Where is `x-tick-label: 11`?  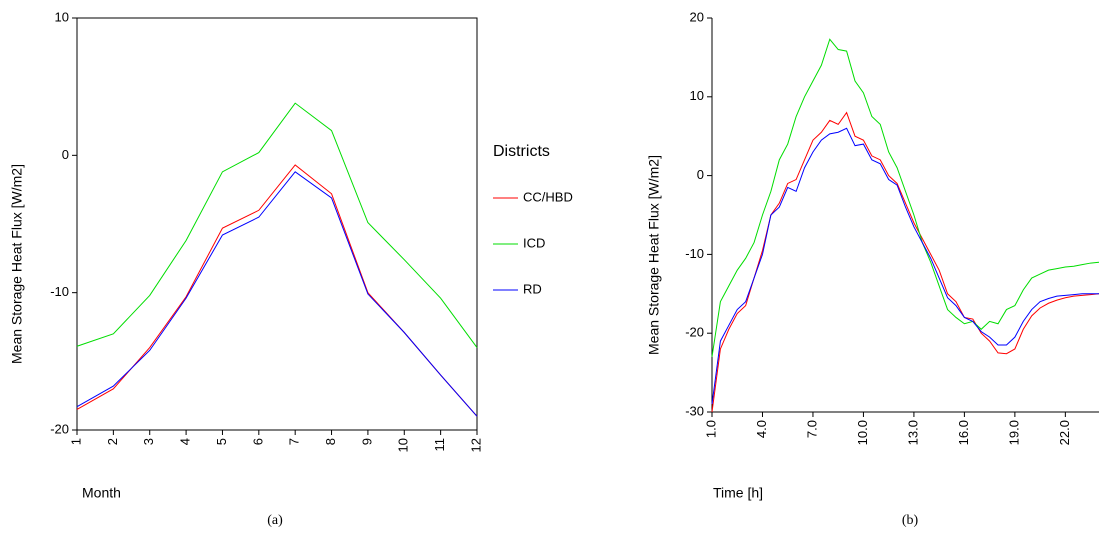
x-tick-label: 11 is located at coordinates (439, 445).